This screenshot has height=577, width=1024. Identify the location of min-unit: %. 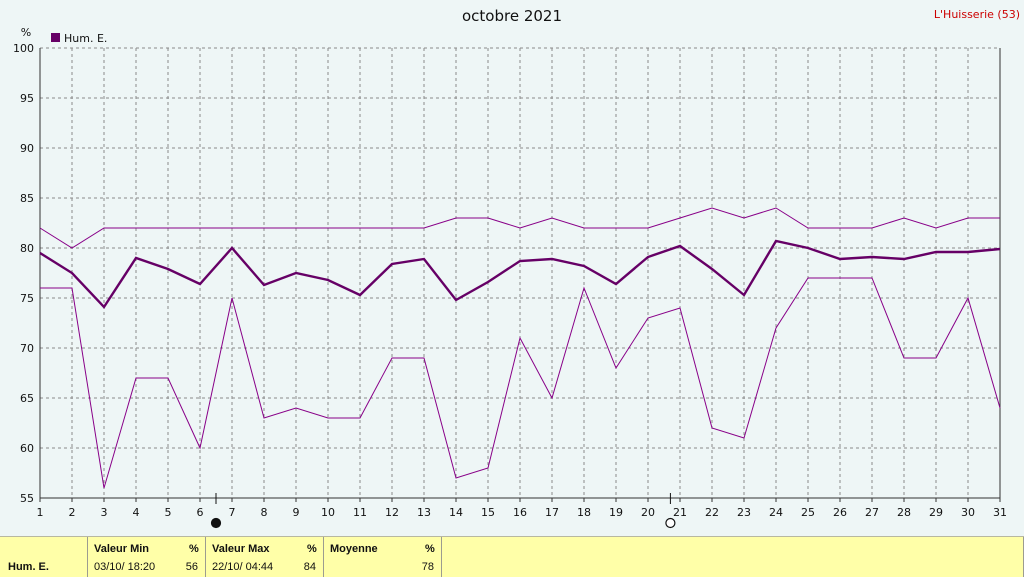
(194, 549).